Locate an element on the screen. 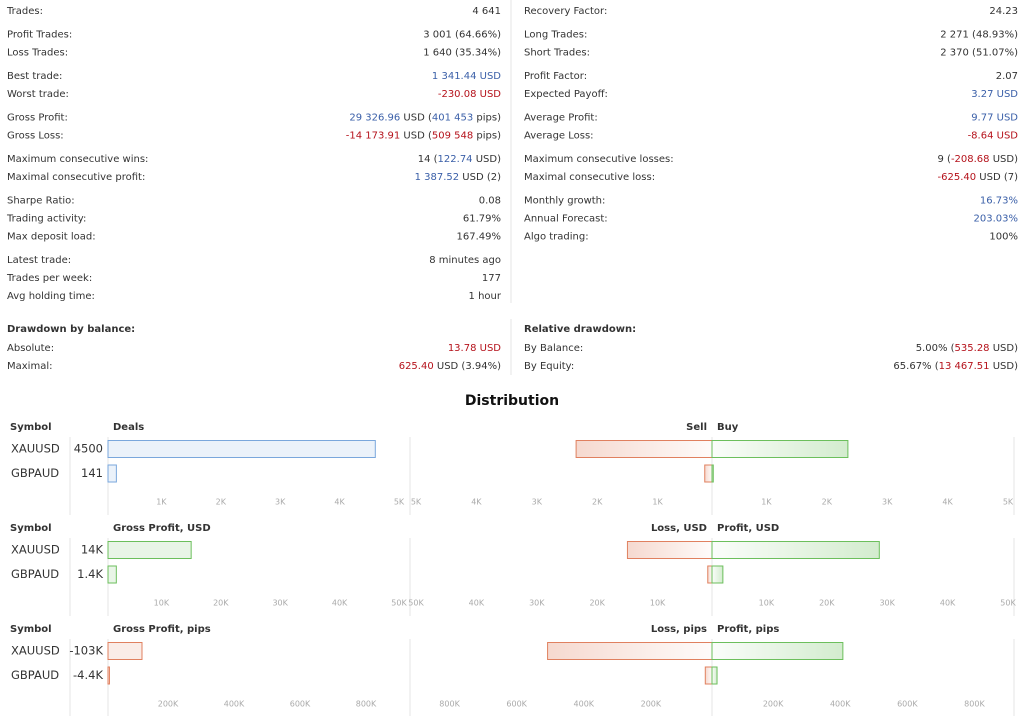 The width and height of the screenshot is (1024, 716). value-part: 203.03% is located at coordinates (996, 219).